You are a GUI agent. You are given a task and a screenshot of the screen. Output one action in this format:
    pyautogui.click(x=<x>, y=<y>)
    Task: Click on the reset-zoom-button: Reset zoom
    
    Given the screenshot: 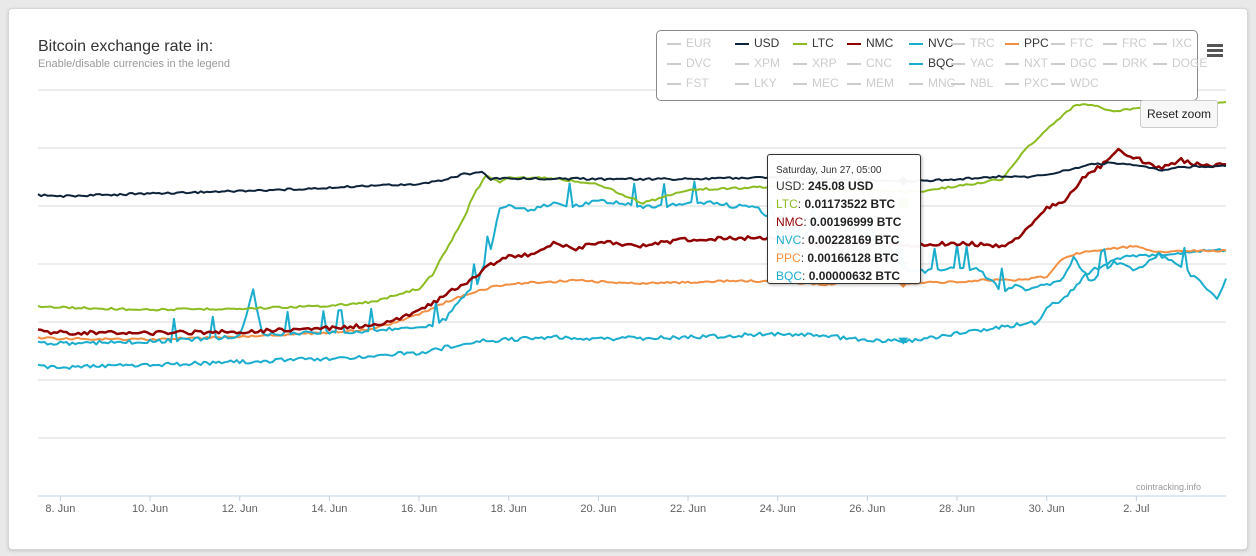 What is the action you would take?
    pyautogui.click(x=1179, y=114)
    